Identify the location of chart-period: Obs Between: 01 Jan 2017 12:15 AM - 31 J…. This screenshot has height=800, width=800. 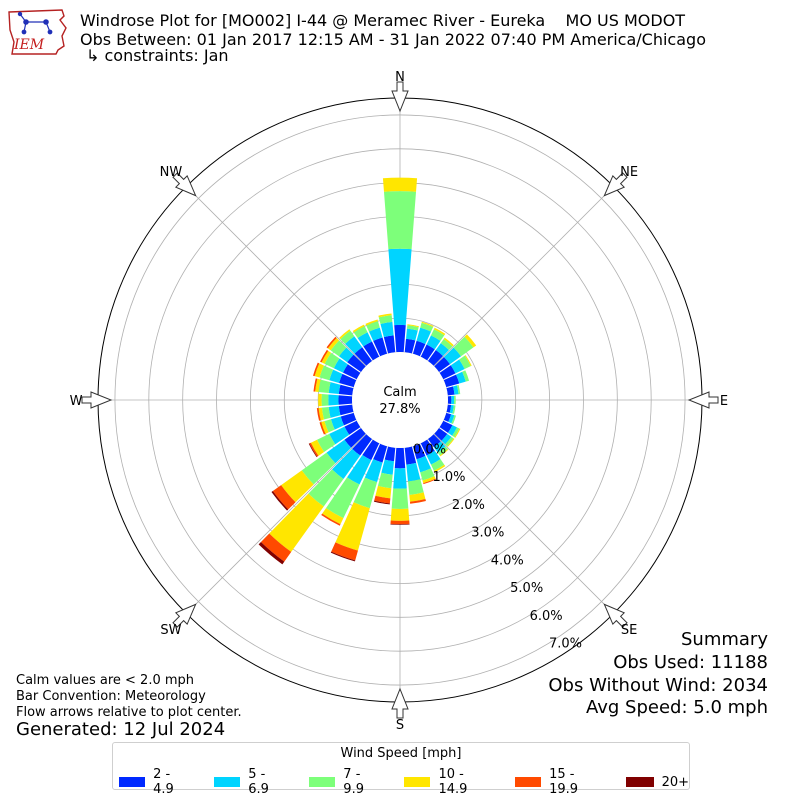
(393, 39).